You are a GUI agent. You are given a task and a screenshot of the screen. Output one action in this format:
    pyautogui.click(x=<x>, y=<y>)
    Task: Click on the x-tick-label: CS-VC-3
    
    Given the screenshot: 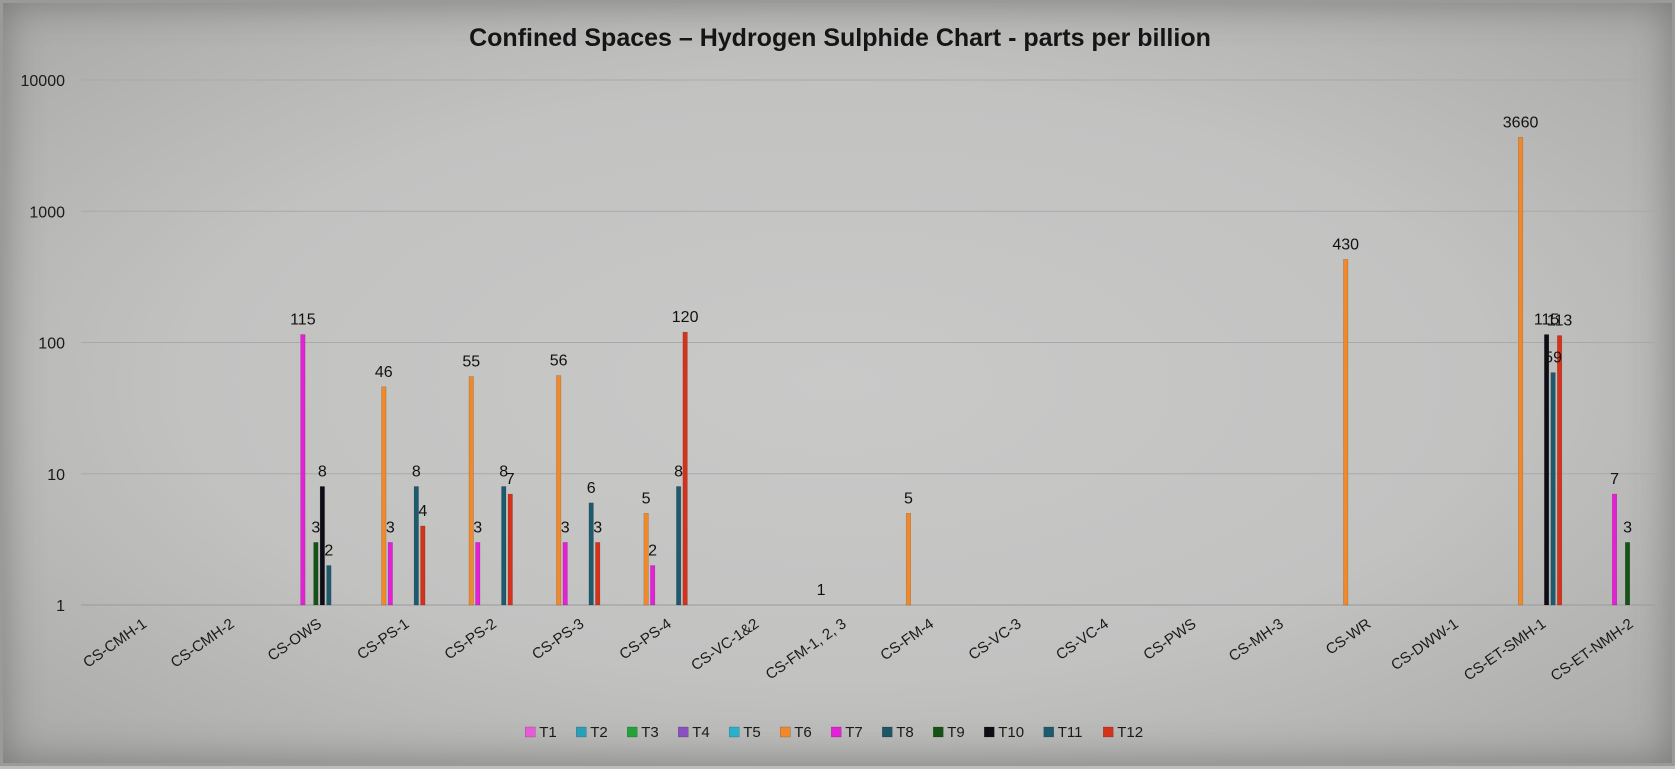 What is the action you would take?
    pyautogui.click(x=995, y=639)
    